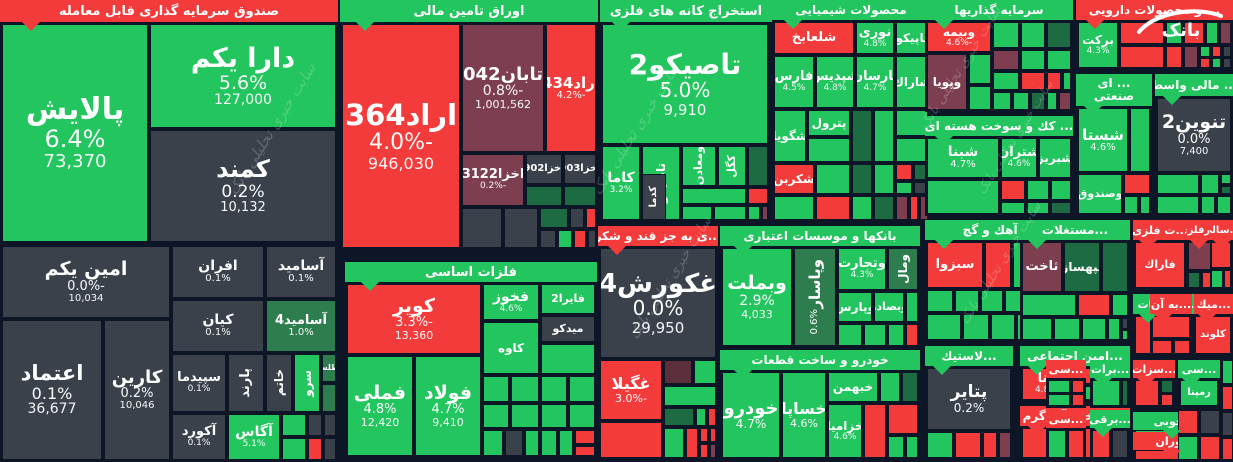 This screenshot has height=462, width=1233. I want to click on tile-sarv: سرو, so click(307, 383).